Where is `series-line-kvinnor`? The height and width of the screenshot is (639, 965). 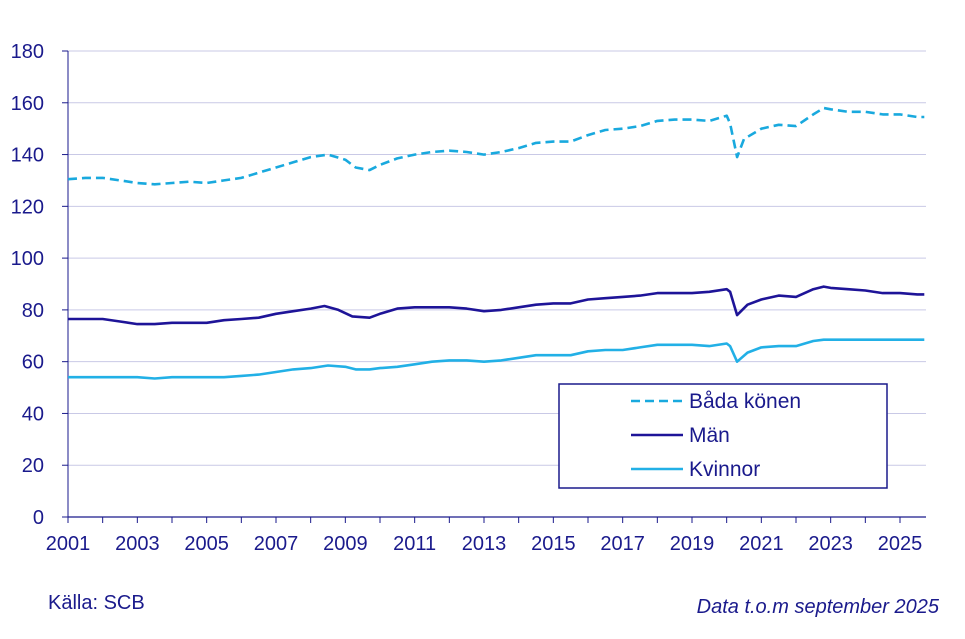 series-line-kvinnor is located at coordinates (496, 359).